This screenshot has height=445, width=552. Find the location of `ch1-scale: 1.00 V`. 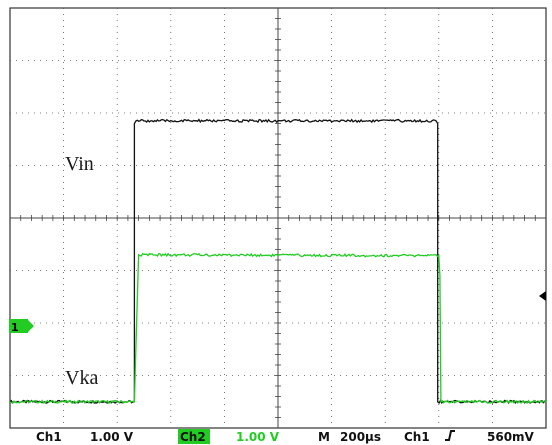

ch1-scale: 1.00 V is located at coordinates (112, 437).